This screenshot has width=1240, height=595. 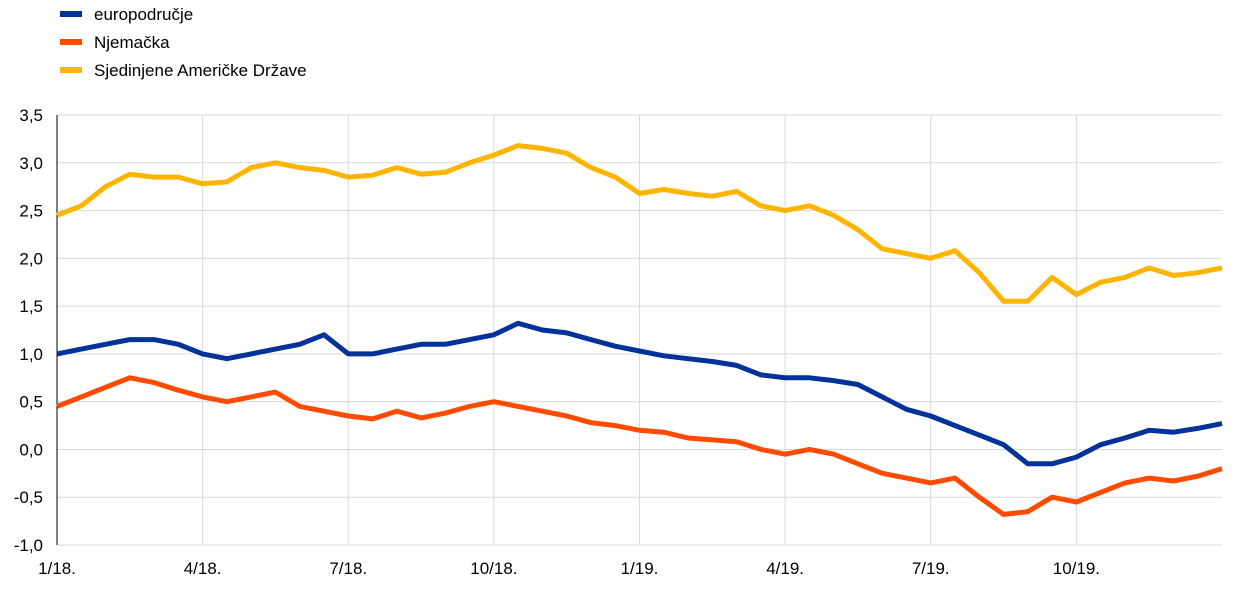 What do you see at coordinates (1076, 568) in the screenshot?
I see `x-tick-label: 10/19.` at bounding box center [1076, 568].